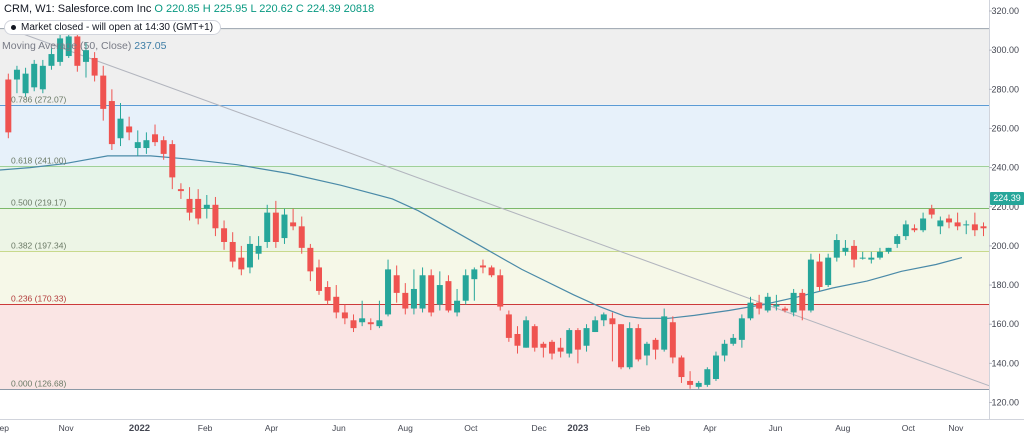 The height and width of the screenshot is (434, 1024). I want to click on price-tick-label: 280.00, so click(1005, 89).